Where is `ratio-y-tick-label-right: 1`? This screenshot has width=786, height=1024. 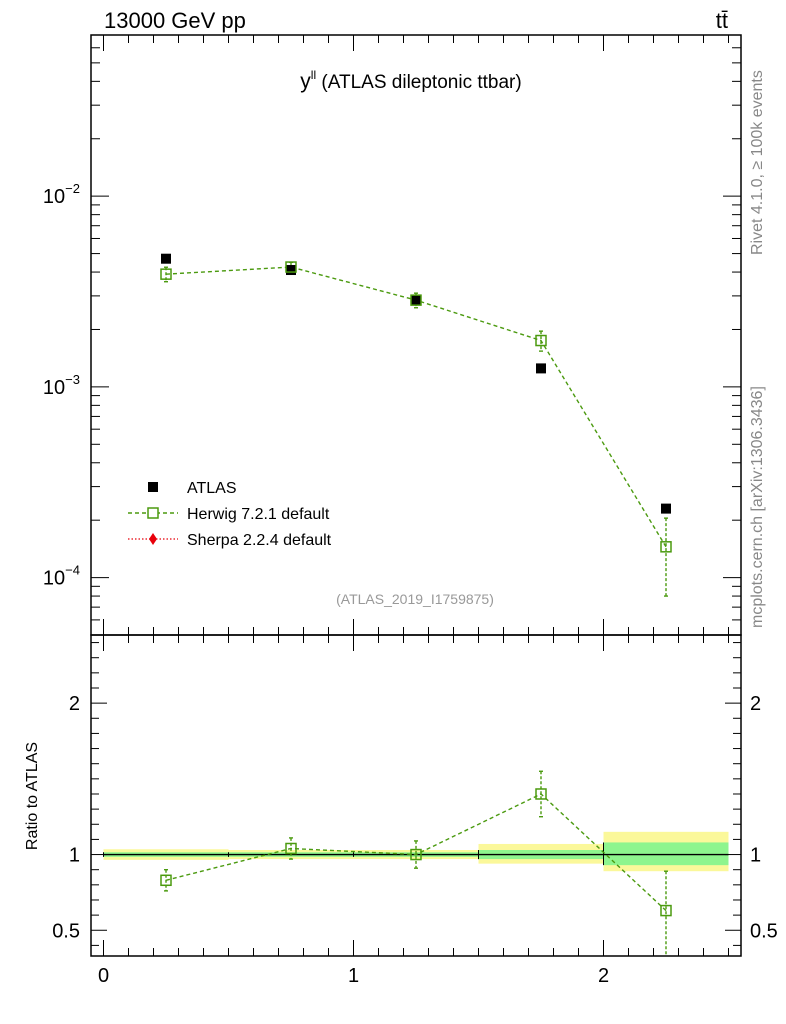 ratio-y-tick-label-right: 1 is located at coordinates (755, 856).